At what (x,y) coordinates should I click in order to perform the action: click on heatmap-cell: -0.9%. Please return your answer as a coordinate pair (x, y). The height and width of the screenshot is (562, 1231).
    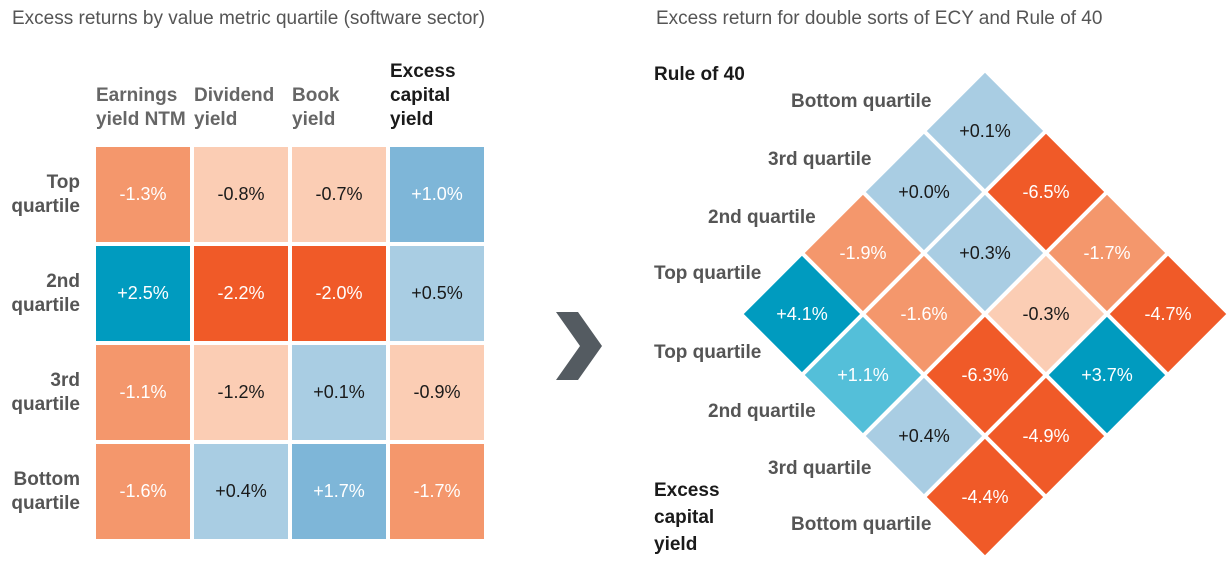
    Looking at the image, I should click on (437, 392).